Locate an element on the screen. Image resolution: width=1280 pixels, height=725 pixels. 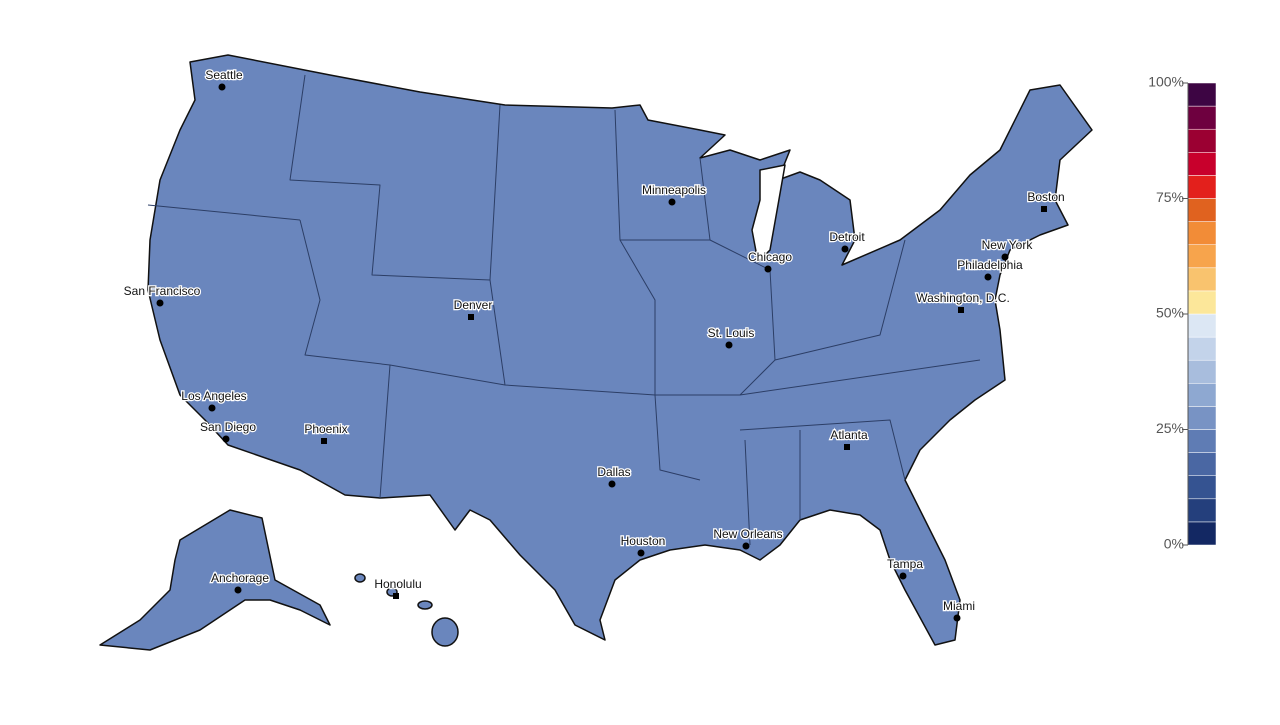
city-label: New Orleans is located at coordinates (747, 534).